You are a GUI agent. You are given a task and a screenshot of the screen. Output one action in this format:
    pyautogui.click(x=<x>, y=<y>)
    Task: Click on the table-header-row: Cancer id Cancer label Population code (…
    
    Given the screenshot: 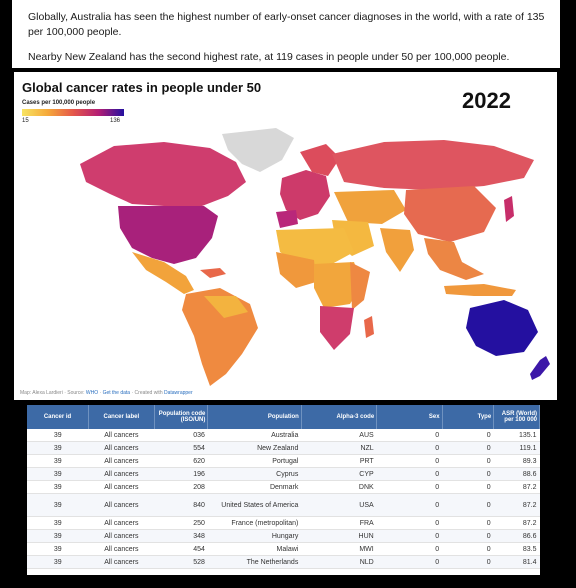 What is the action you would take?
    pyautogui.click(x=283, y=417)
    